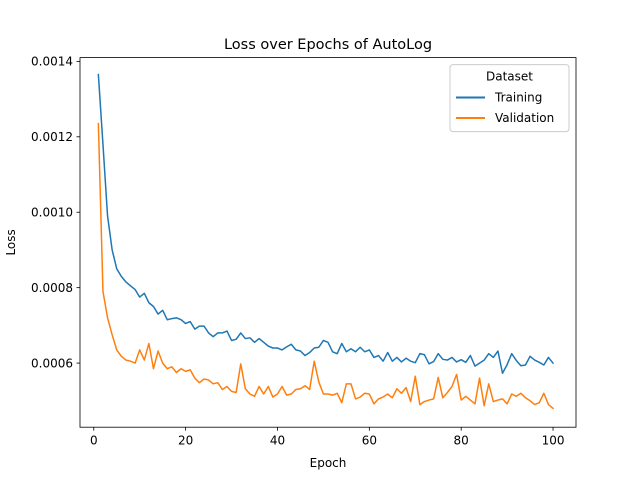 This screenshot has height=480, width=640. What do you see at coordinates (94, 441) in the screenshot?
I see `x-tick-label: 0` at bounding box center [94, 441].